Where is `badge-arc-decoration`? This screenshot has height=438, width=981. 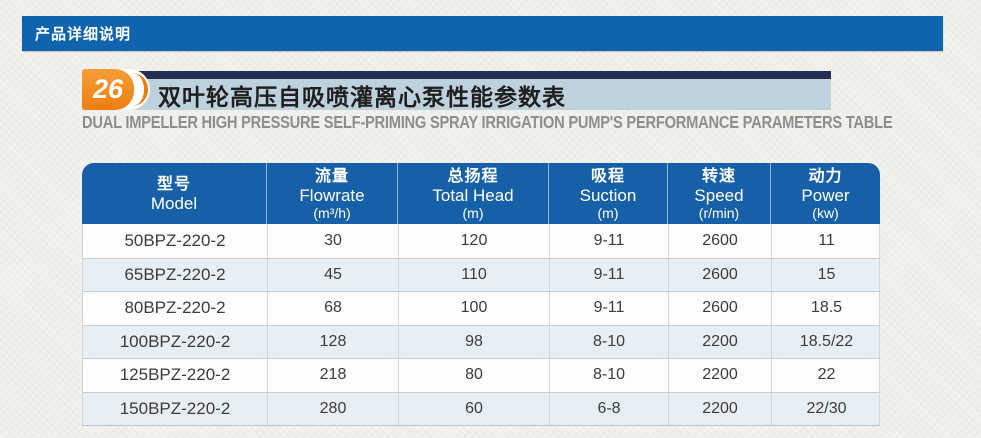 badge-arc-decoration is located at coordinates (140, 89).